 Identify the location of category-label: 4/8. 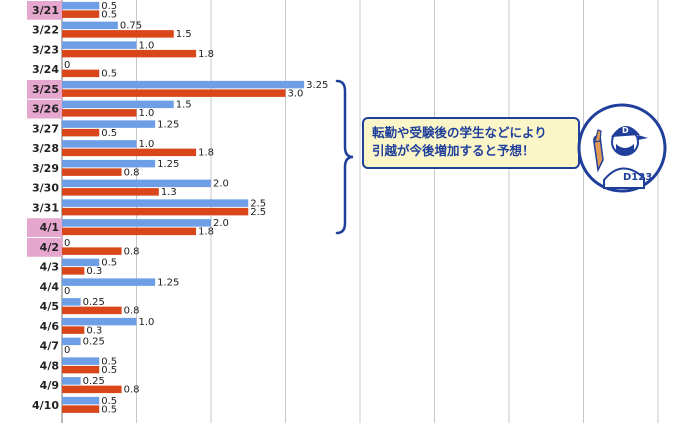
(49, 365).